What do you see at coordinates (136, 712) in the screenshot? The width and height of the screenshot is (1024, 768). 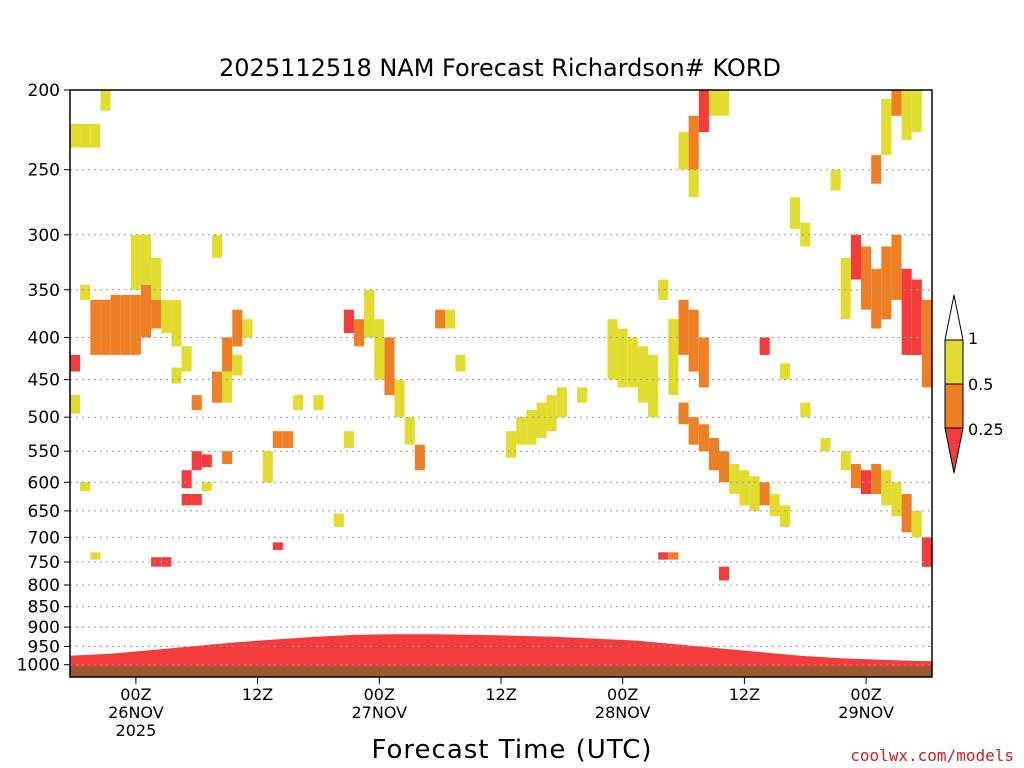 I see `x-tick-label: 26NOV` at bounding box center [136, 712].